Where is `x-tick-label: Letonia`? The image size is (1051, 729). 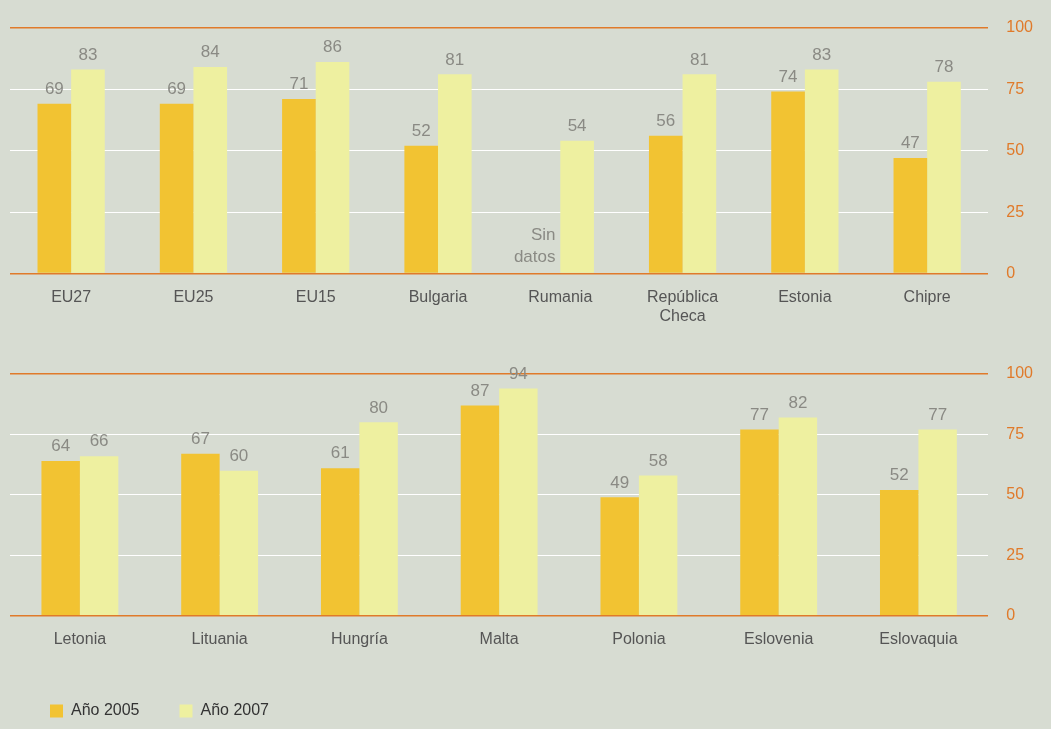 x-tick-label: Letonia is located at coordinates (80, 638).